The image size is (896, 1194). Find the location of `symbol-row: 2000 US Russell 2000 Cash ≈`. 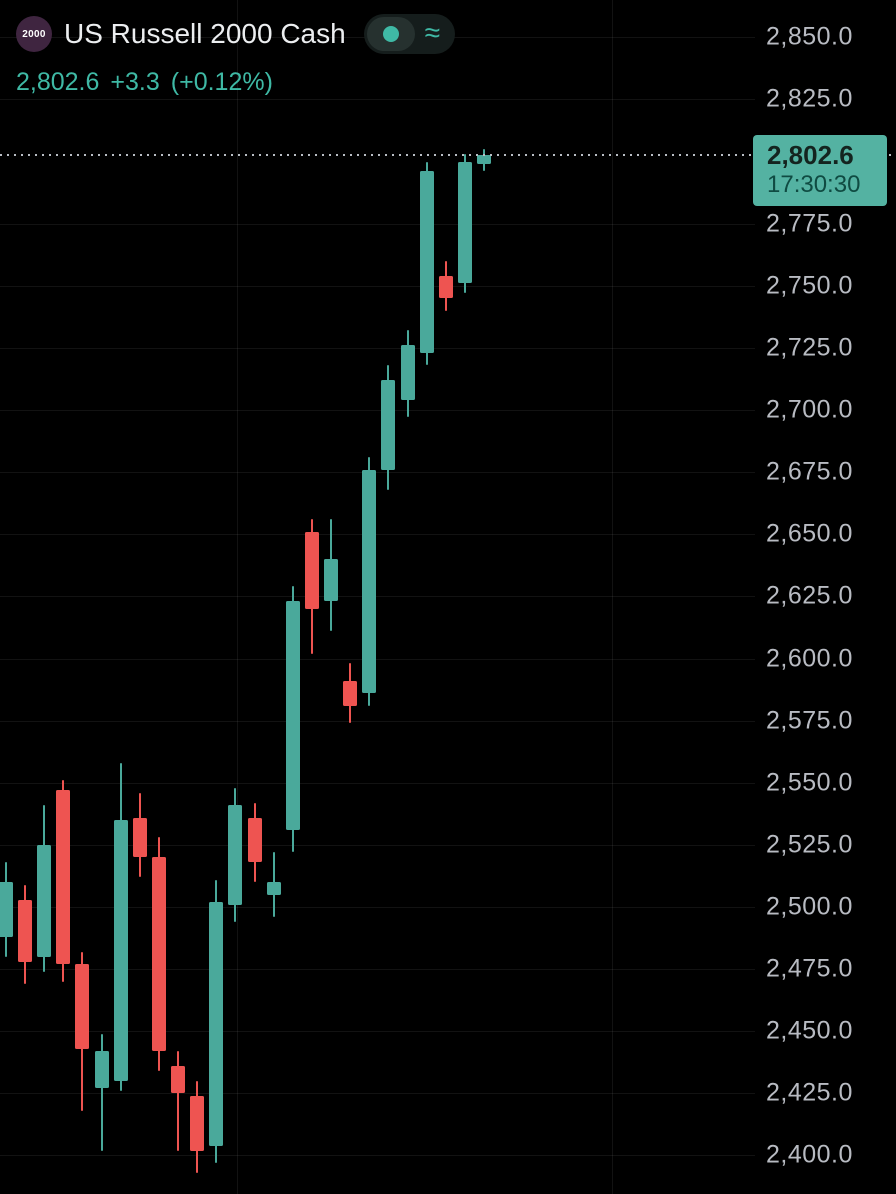

symbol-row: 2000 US Russell 2000 Cash ≈ is located at coordinates (236, 34).